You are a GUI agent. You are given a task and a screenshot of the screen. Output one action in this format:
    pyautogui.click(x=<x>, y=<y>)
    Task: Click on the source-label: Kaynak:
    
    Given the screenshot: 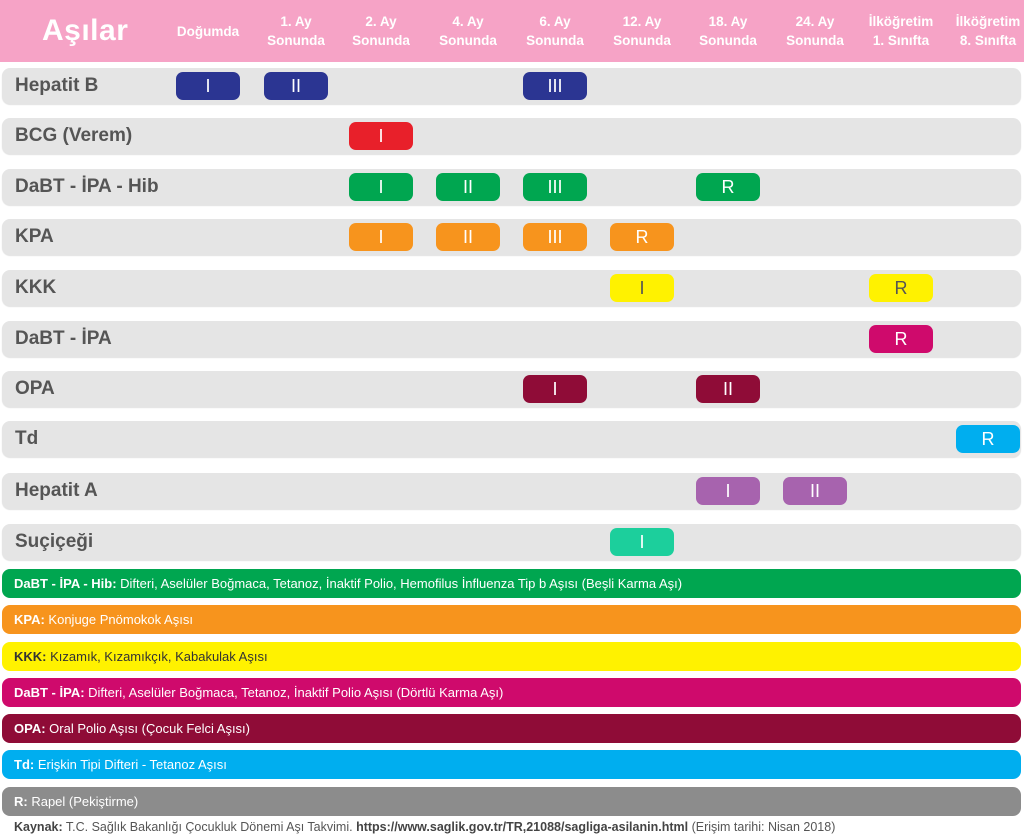 What is the action you would take?
    pyautogui.click(x=38, y=827)
    